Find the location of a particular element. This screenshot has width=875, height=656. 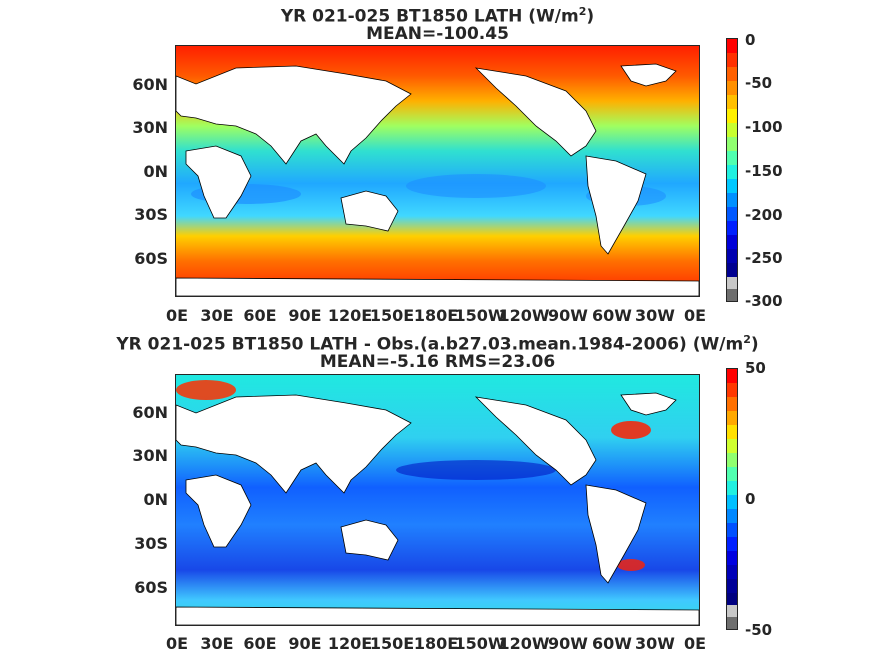

panel2-lon-tick: 150W is located at coordinates (480, 643).